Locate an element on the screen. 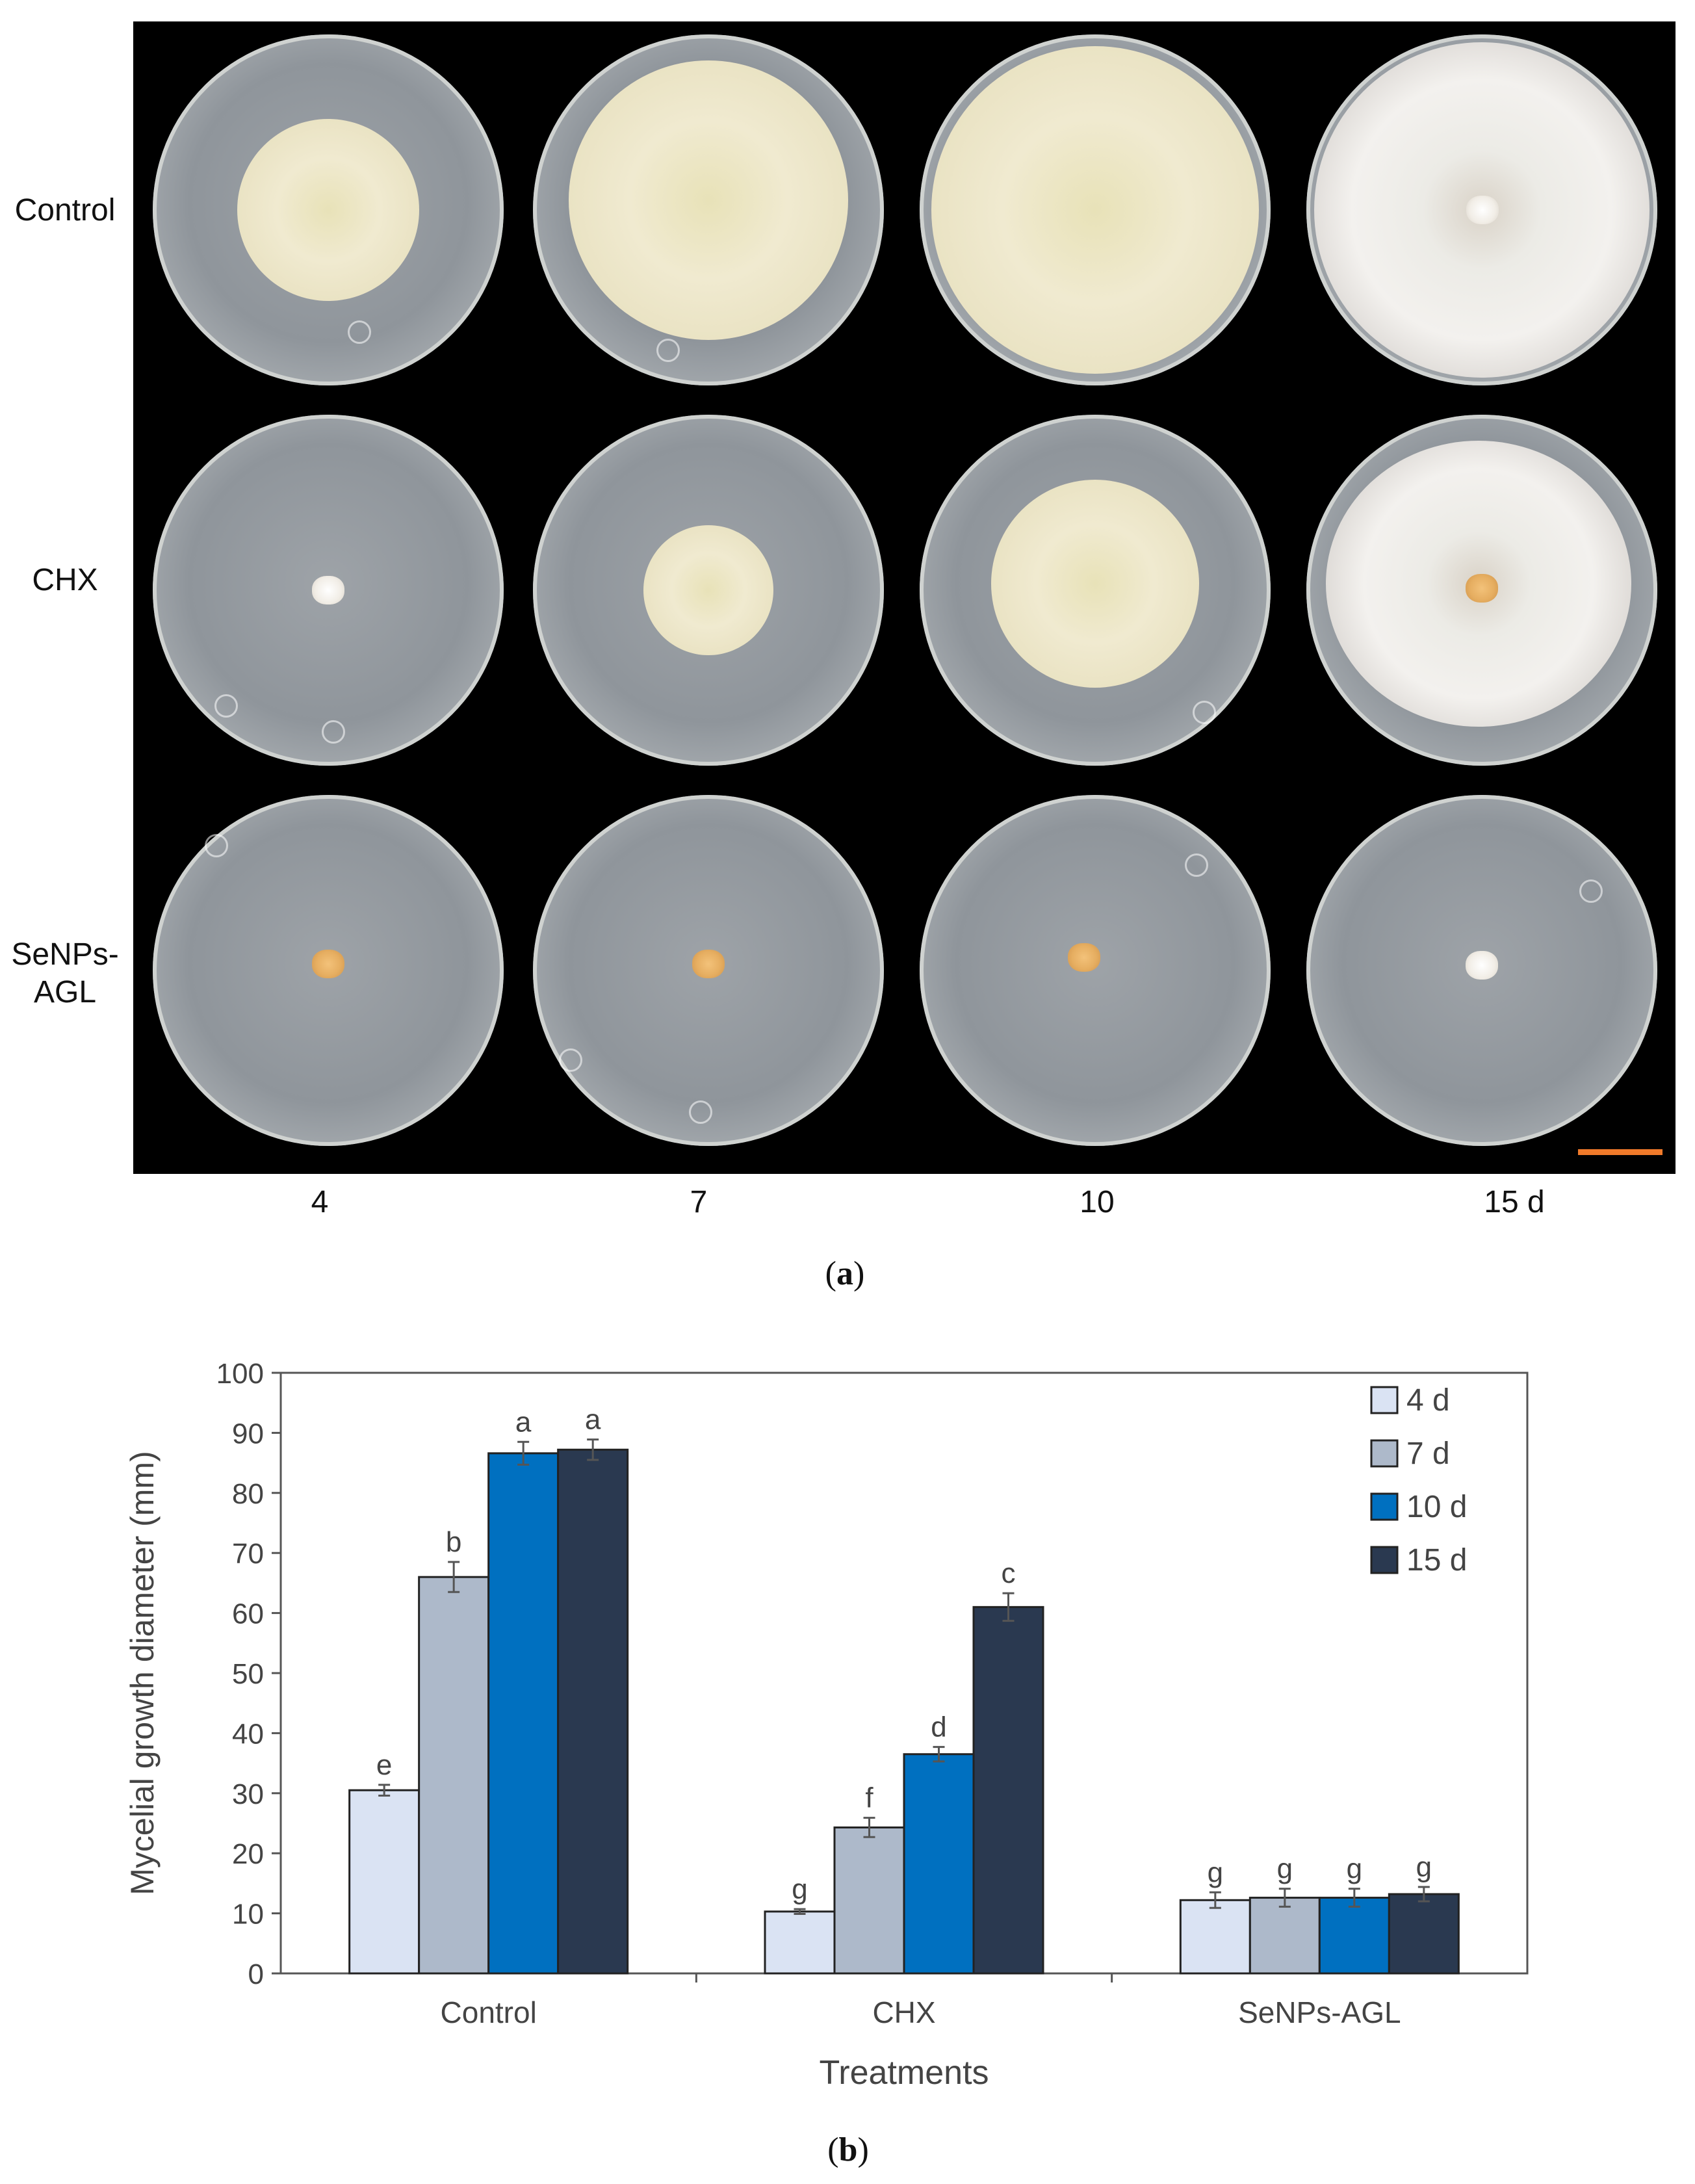  y-tick-label: 30 is located at coordinates (248, 1794).